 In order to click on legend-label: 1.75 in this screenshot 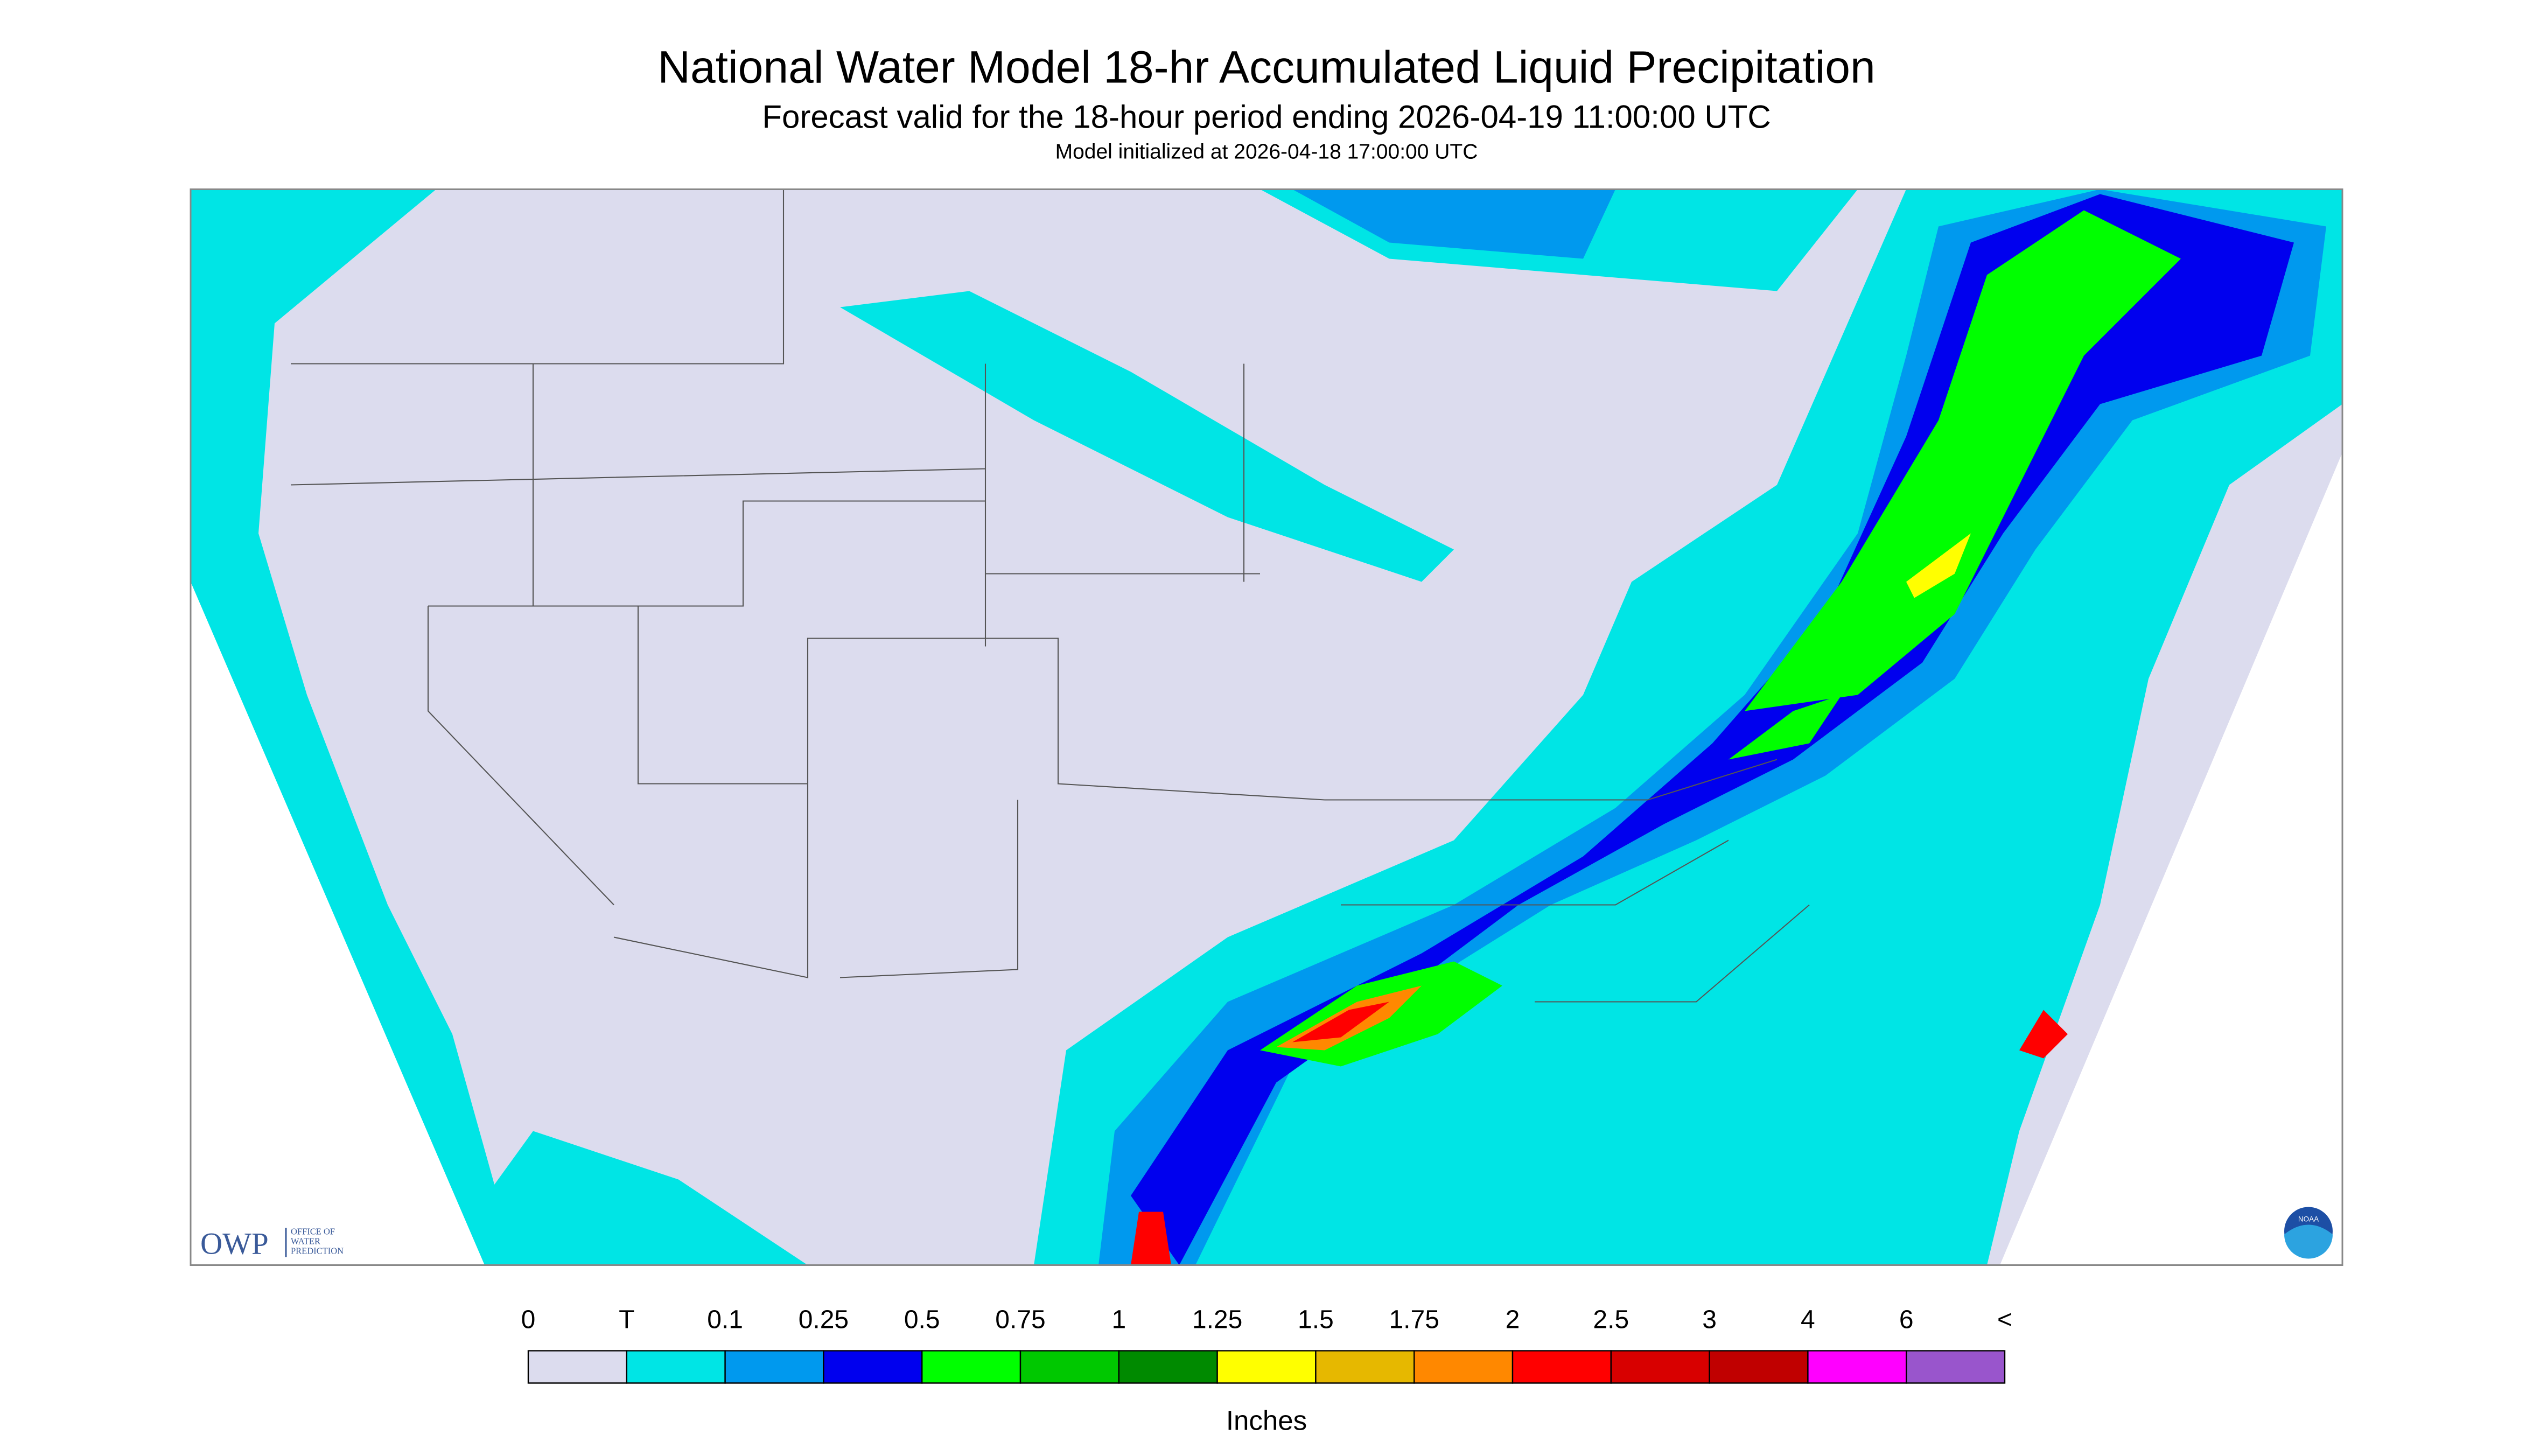, I will do `click(1414, 1320)`.